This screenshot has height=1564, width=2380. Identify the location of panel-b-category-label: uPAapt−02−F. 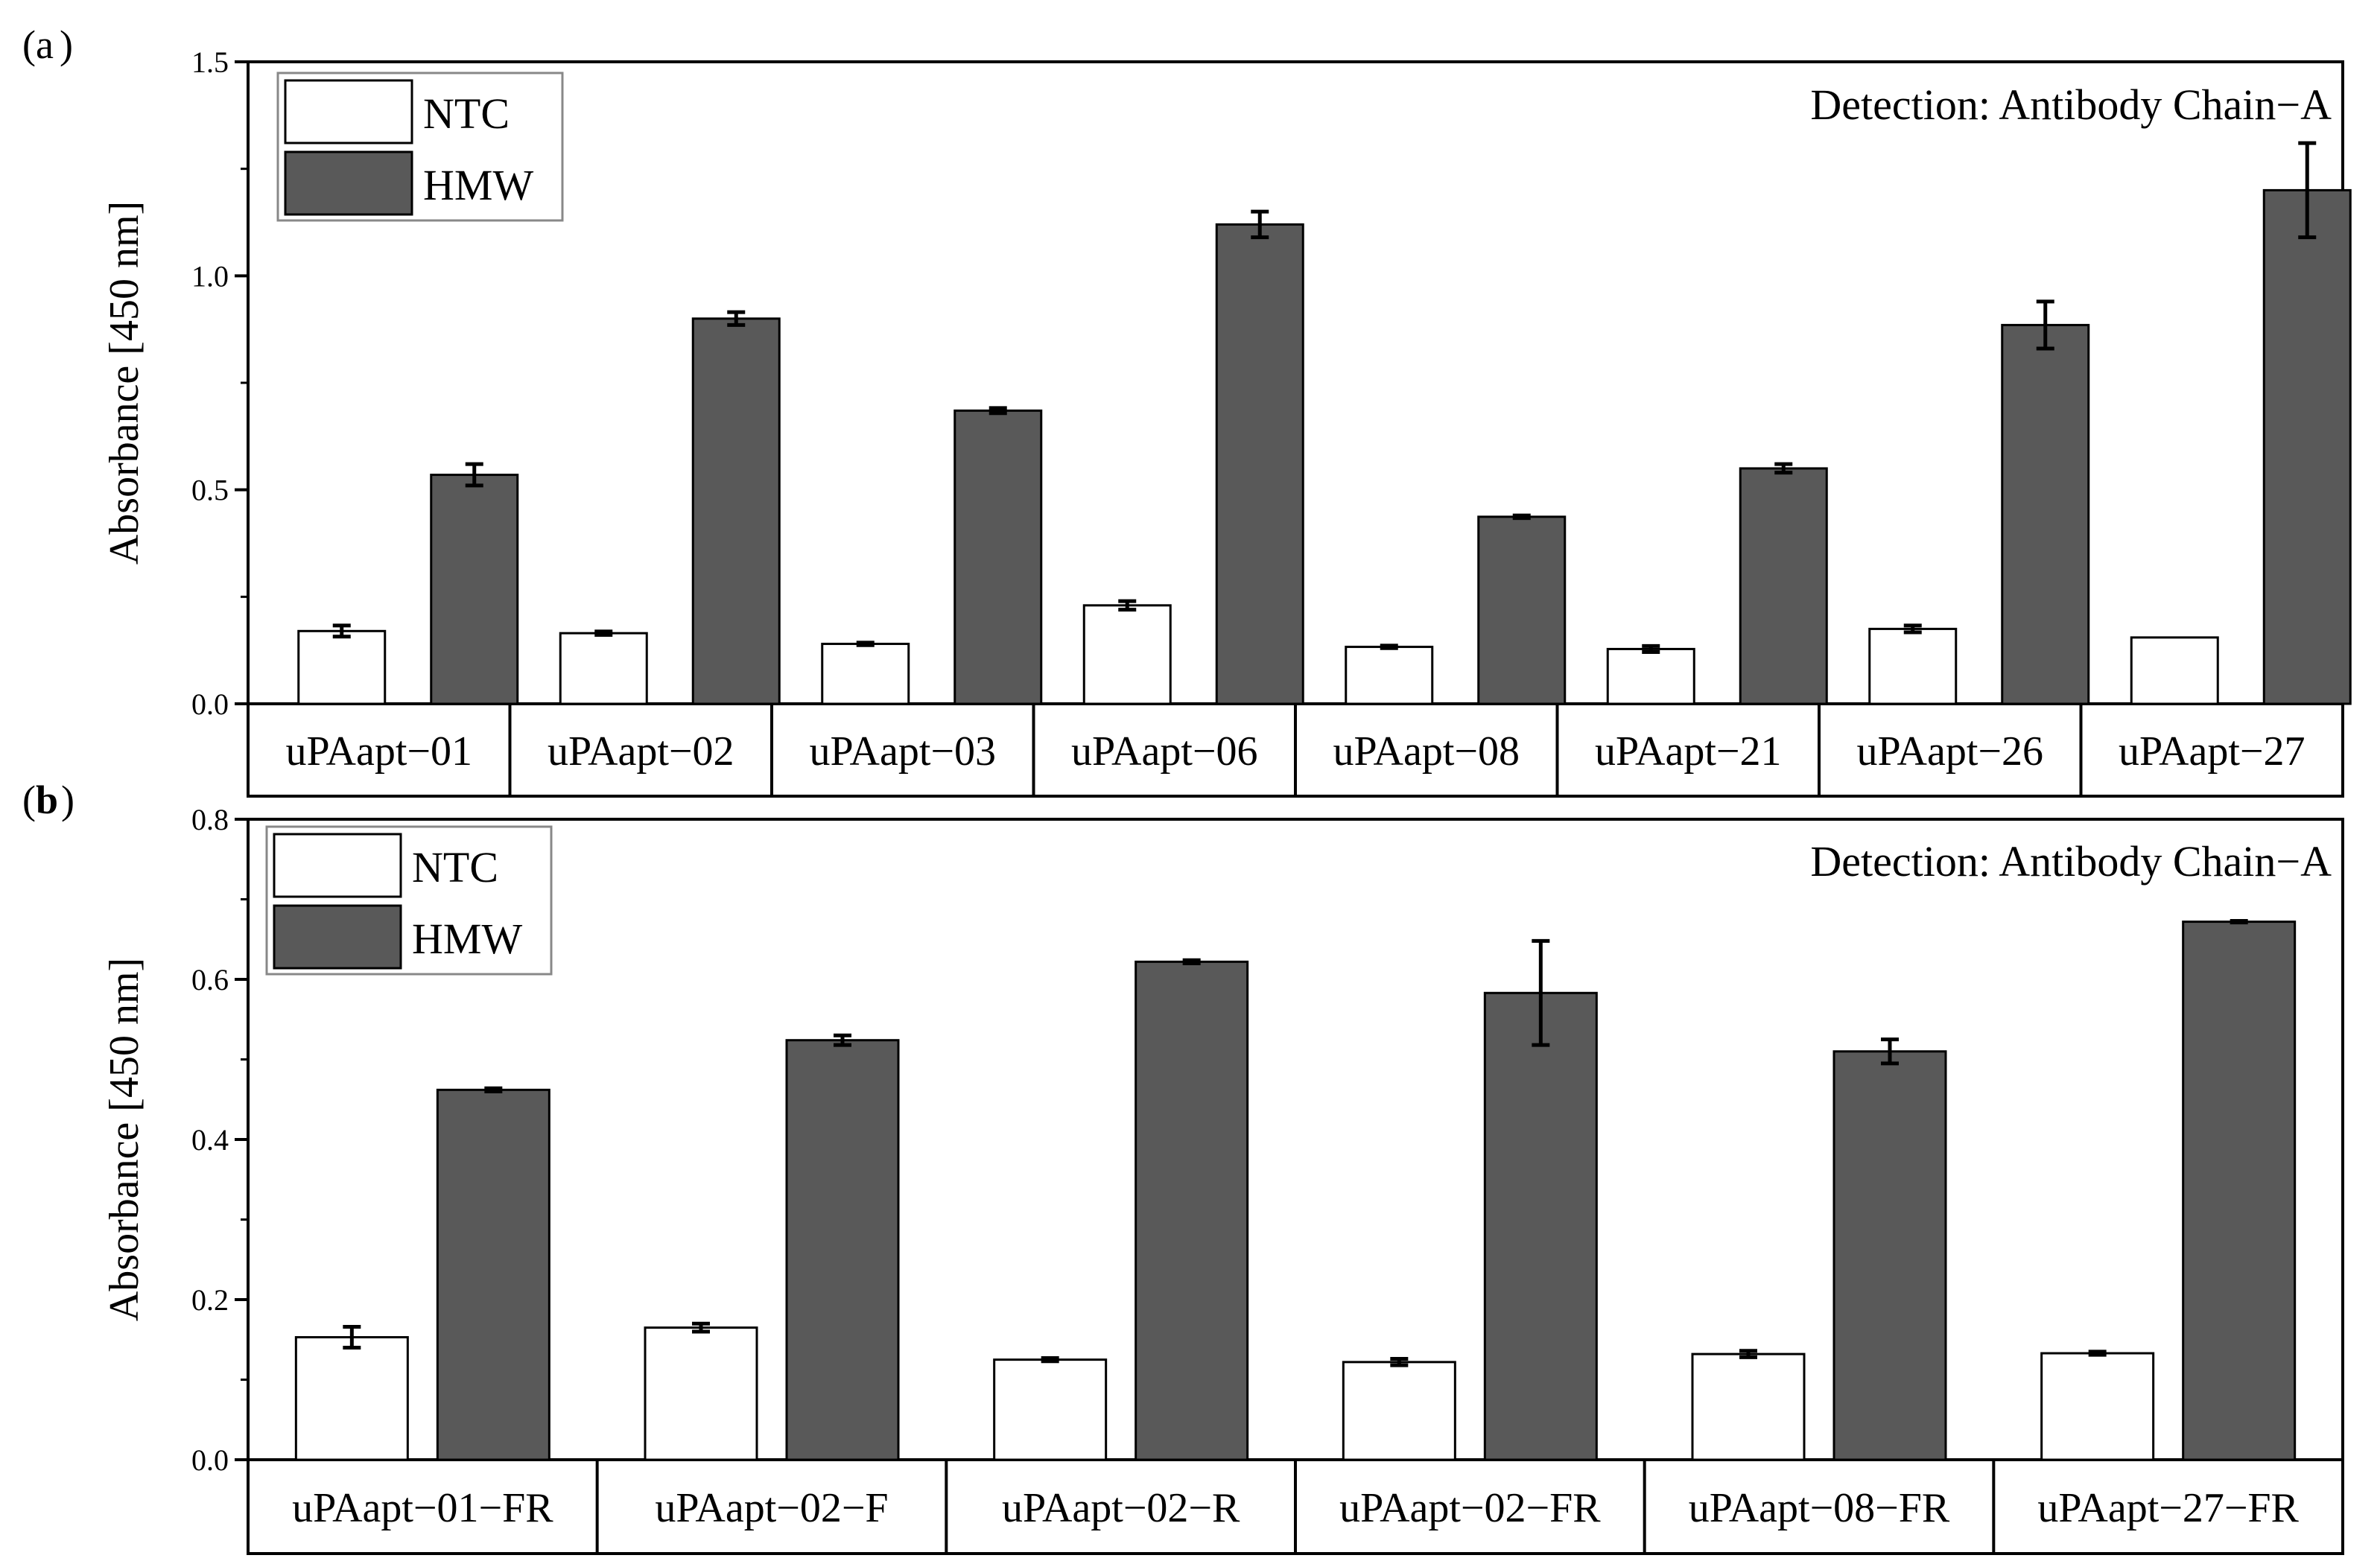
(771, 1508).